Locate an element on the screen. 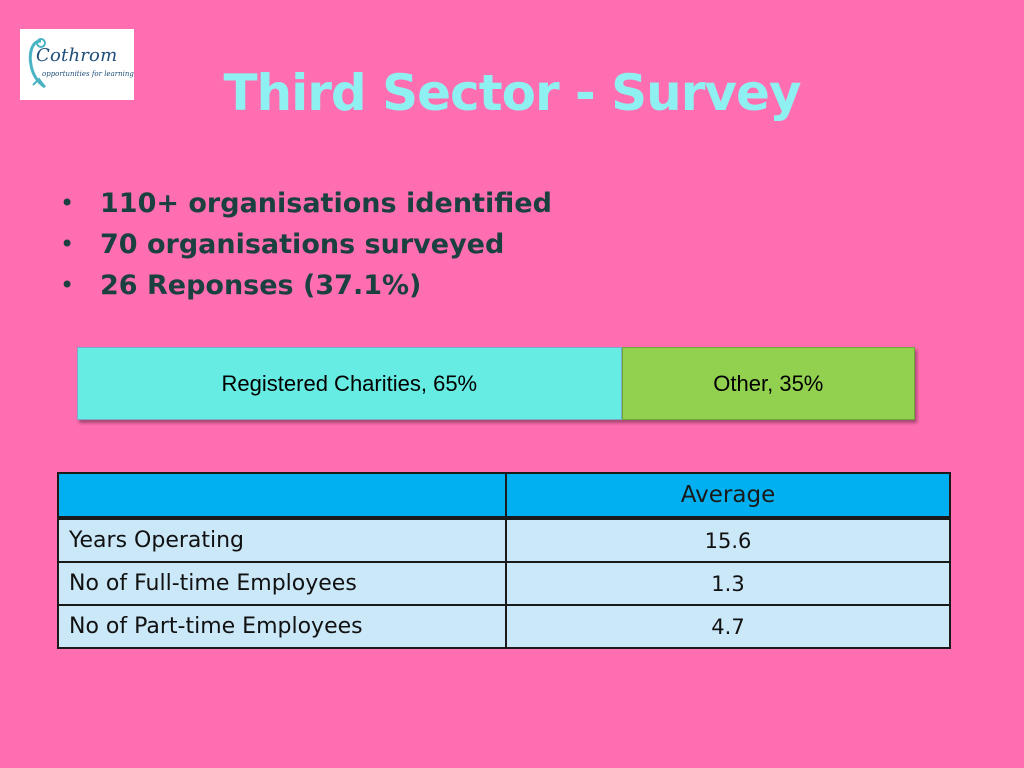 Image resolution: width=1024 pixels, height=768 pixels. bar-label-registered-charities: Registered Charities, 65% is located at coordinates (349, 383).